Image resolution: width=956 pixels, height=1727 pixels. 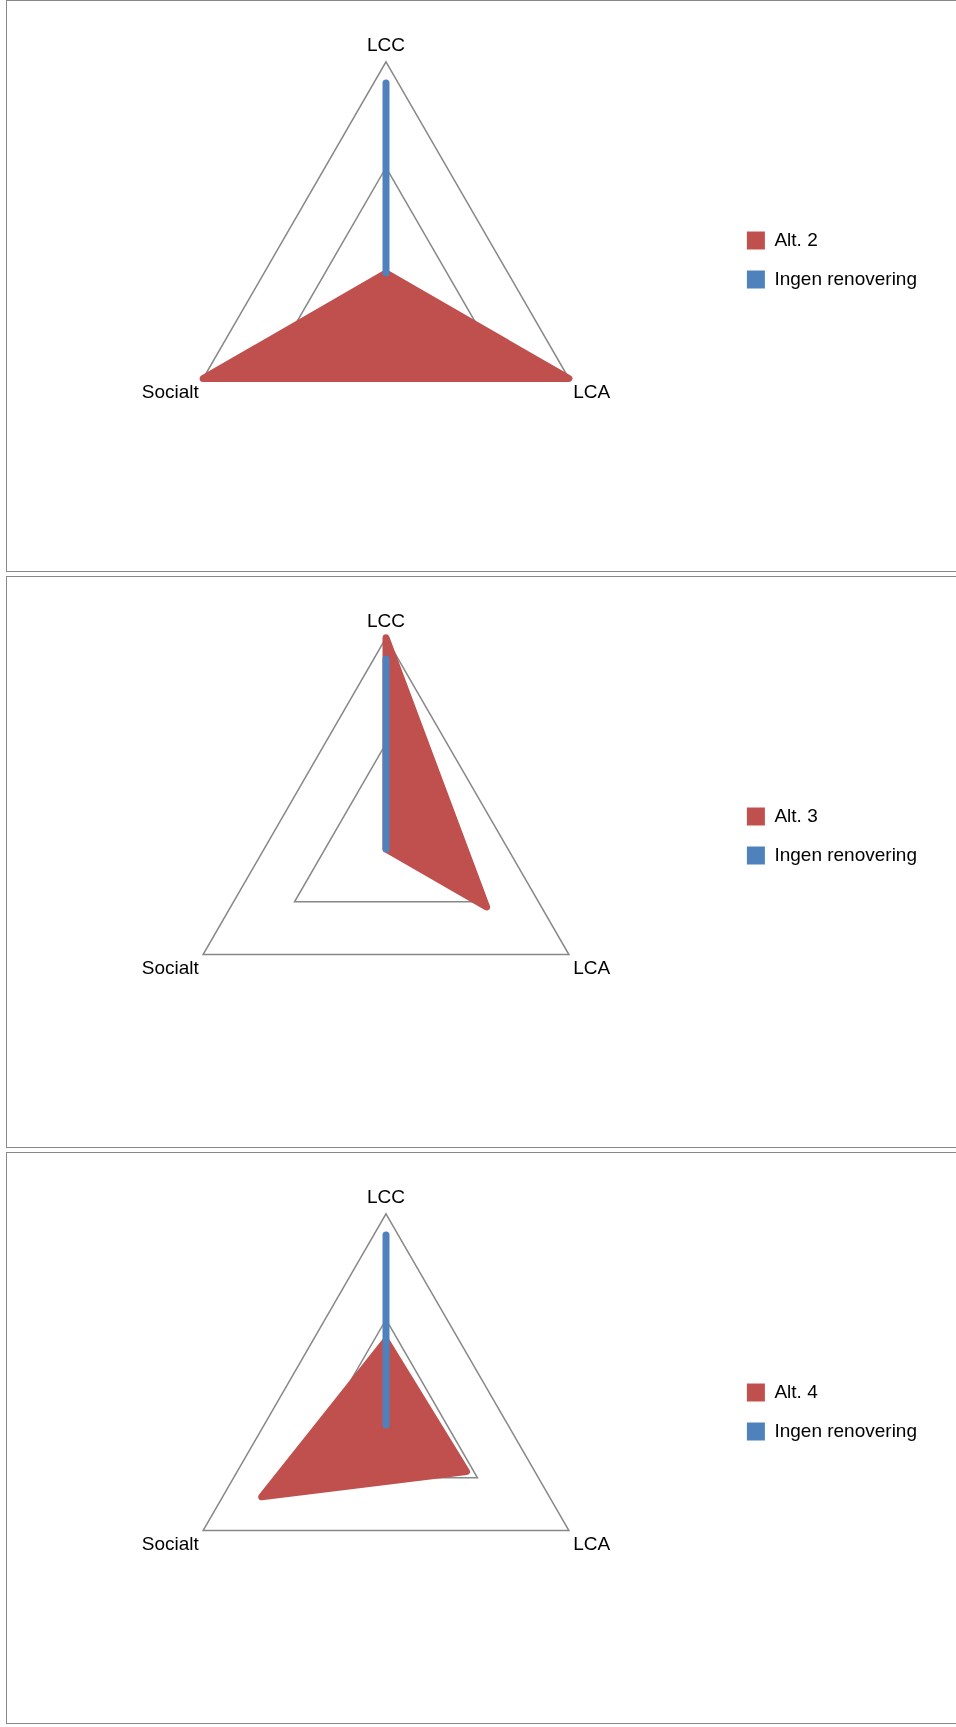 What do you see at coordinates (796, 1391) in the screenshot?
I see `legend-label: Alt. 4` at bounding box center [796, 1391].